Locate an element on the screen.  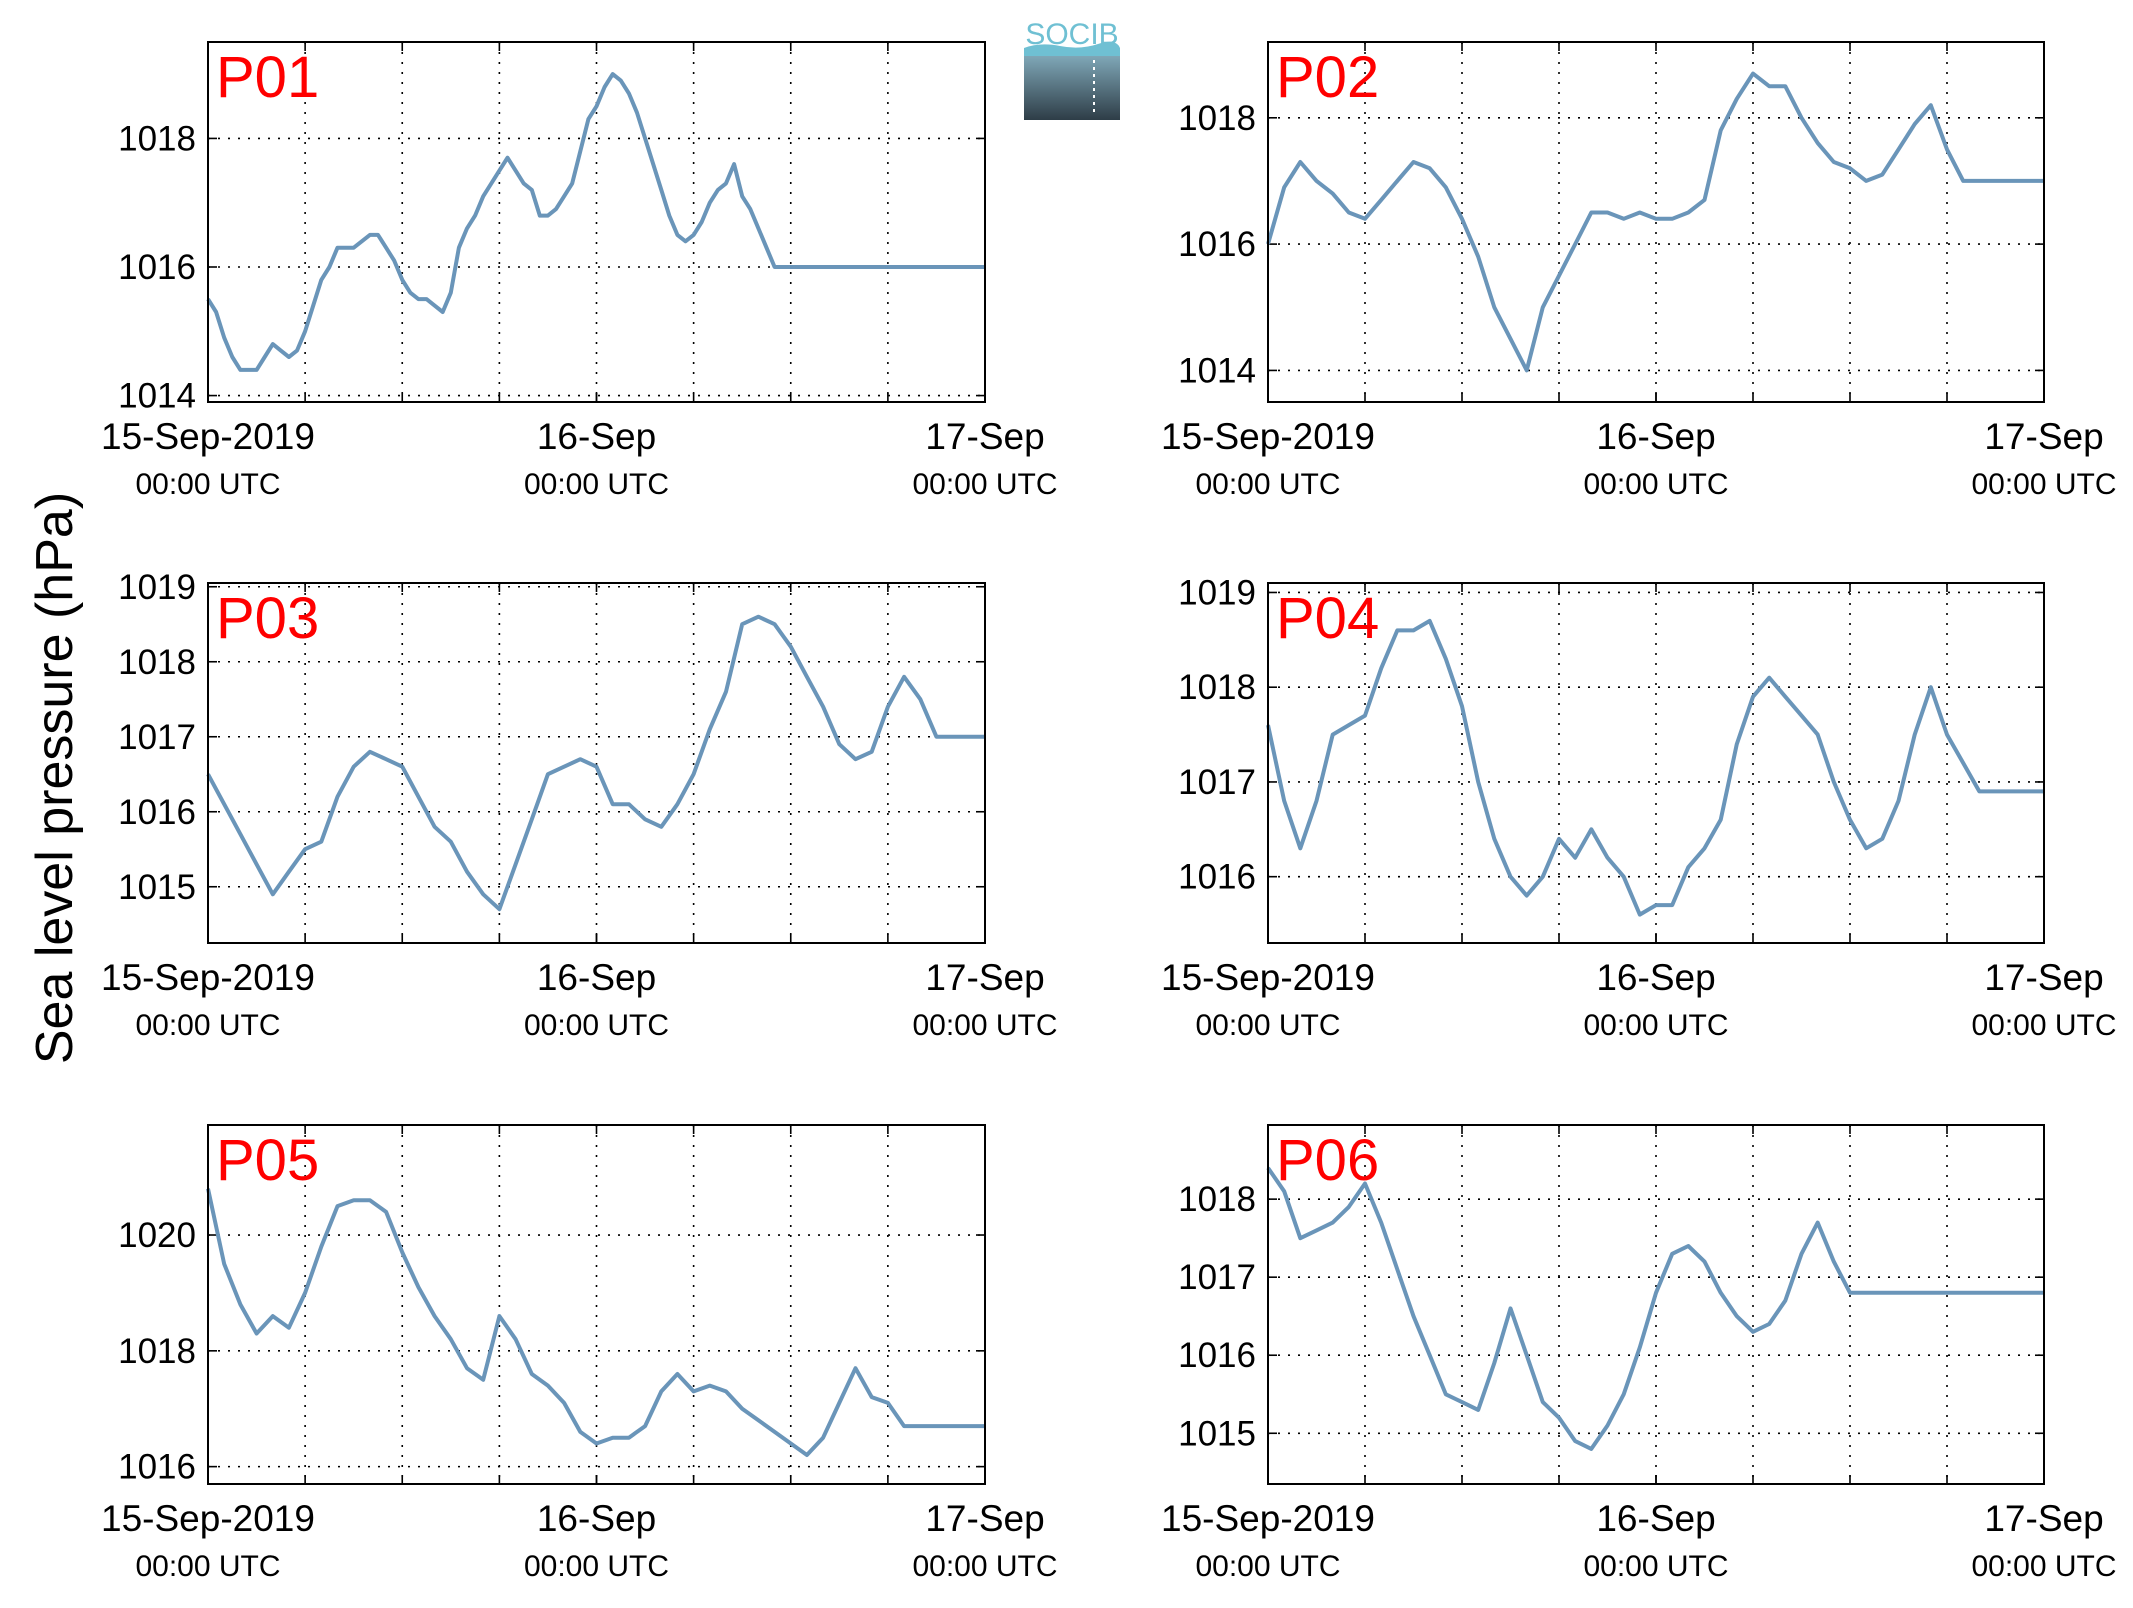
panel-label: P05 is located at coordinates (267, 1160).